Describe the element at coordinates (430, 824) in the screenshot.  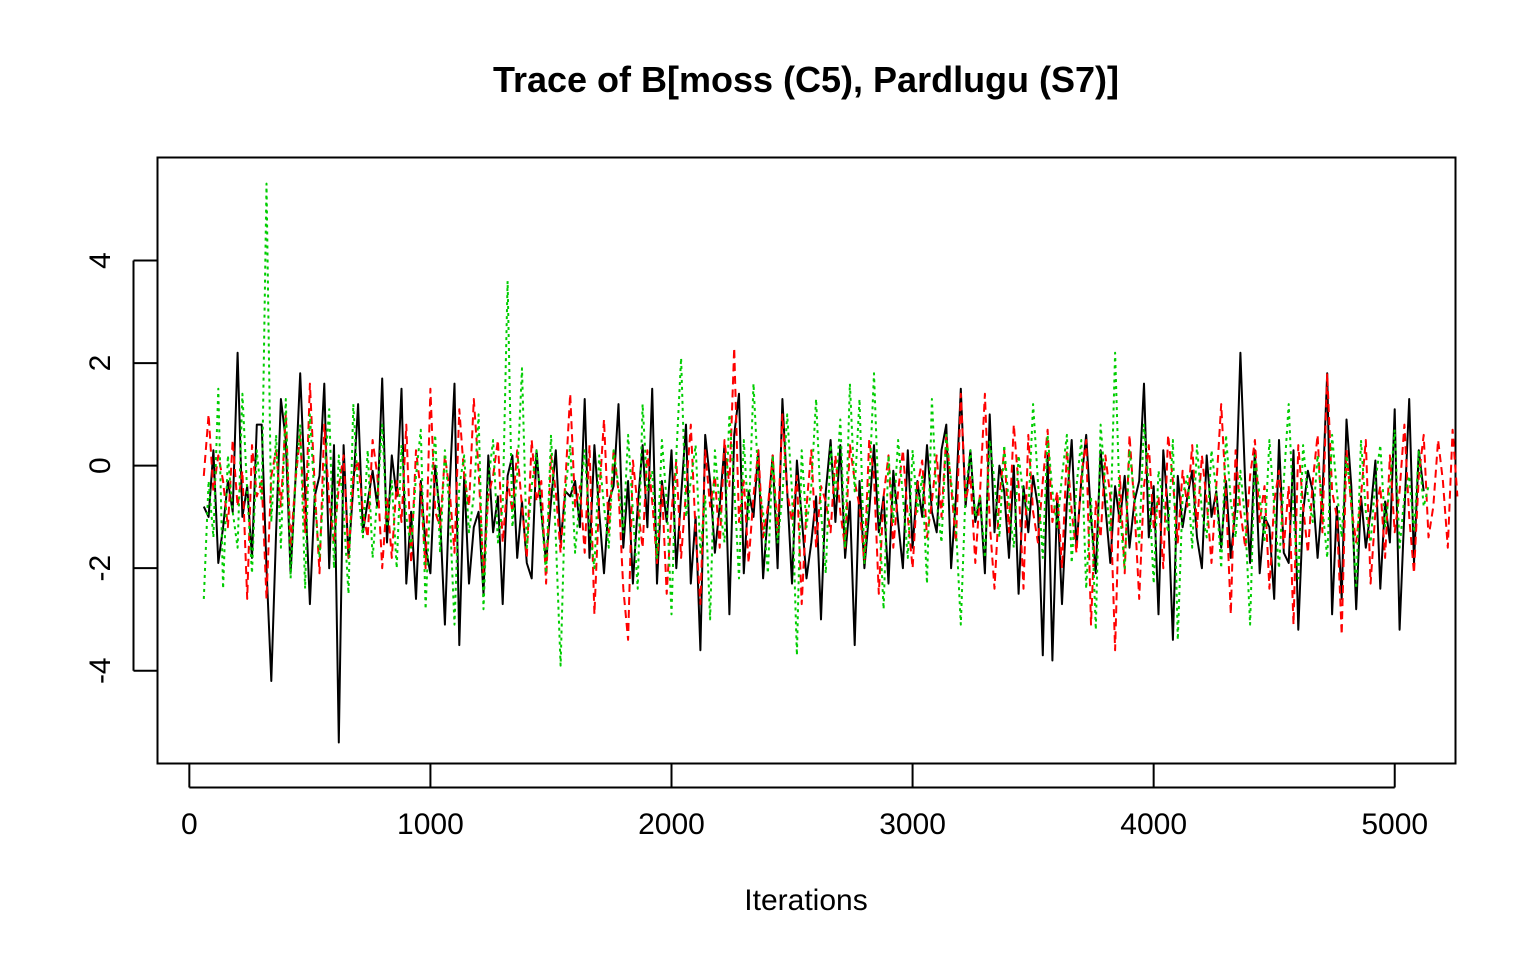
I see `x-tick-label: 1000` at that location.